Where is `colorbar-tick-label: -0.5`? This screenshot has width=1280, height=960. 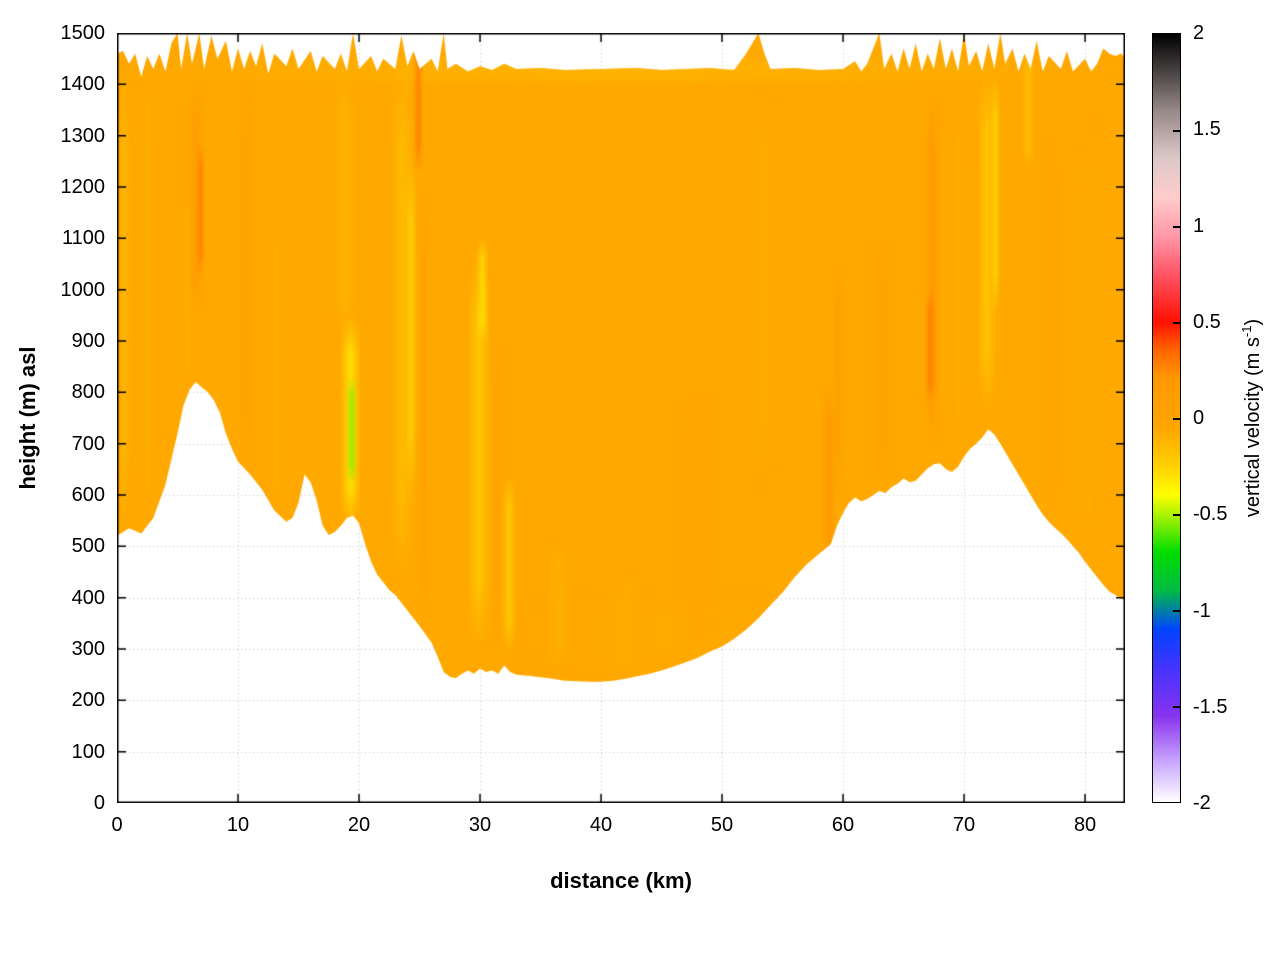
colorbar-tick-label: -0.5 is located at coordinates (1210, 514).